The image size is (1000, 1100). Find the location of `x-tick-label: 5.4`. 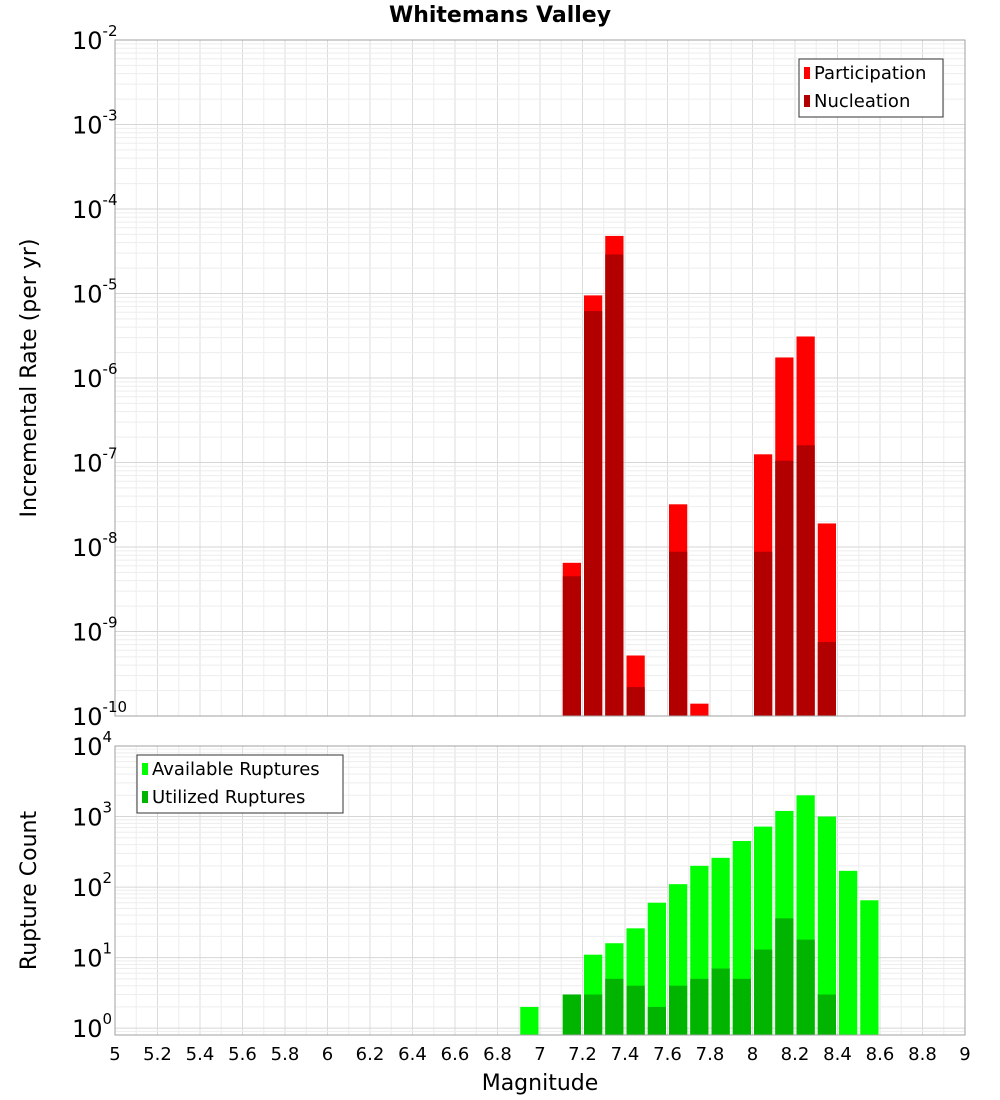

x-tick-label: 5.4 is located at coordinates (200, 1054).